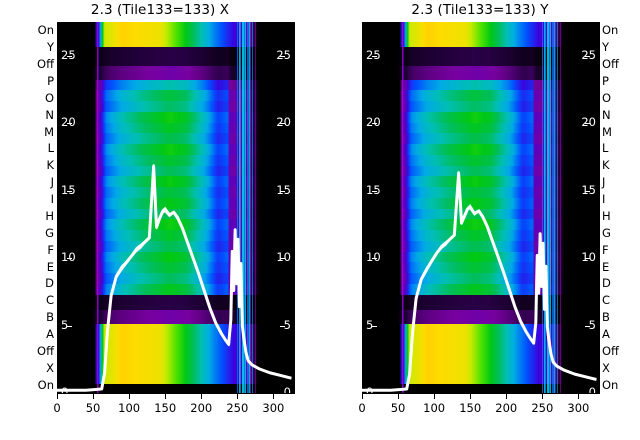 Image resolution: width=640 pixels, height=440 pixels. Describe the element at coordinates (605, 148) in the screenshot. I see `dipole-label: L` at that location.